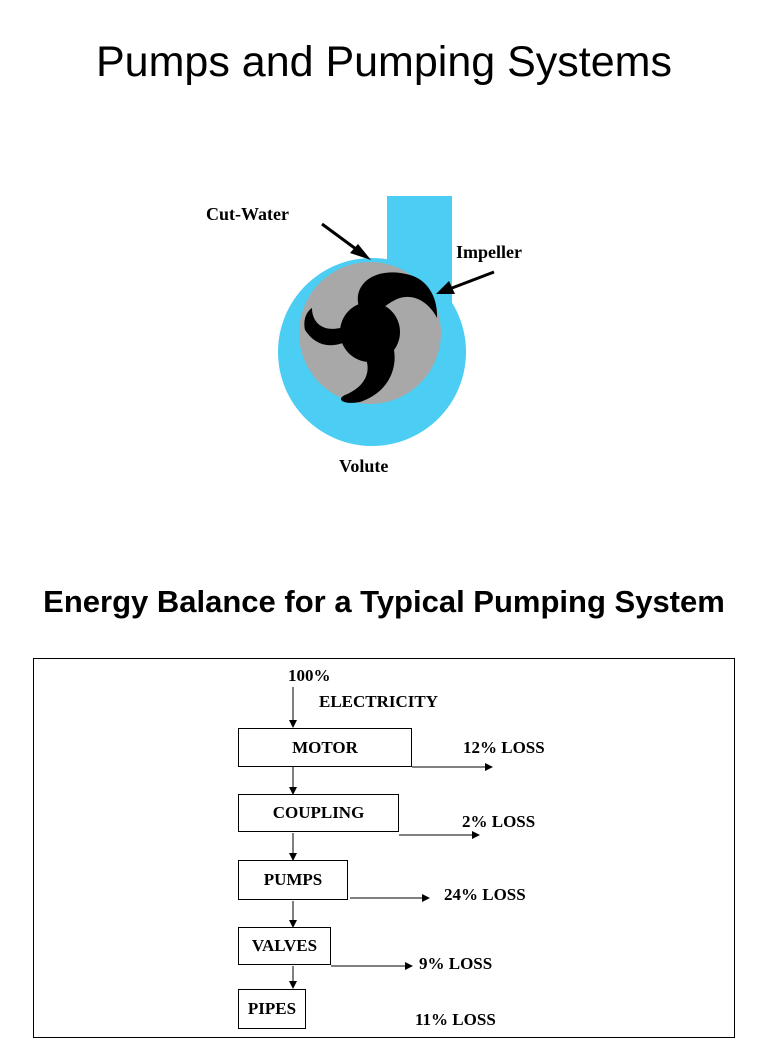  I want to click on stage-box-valves: VALVES, so click(284, 946).